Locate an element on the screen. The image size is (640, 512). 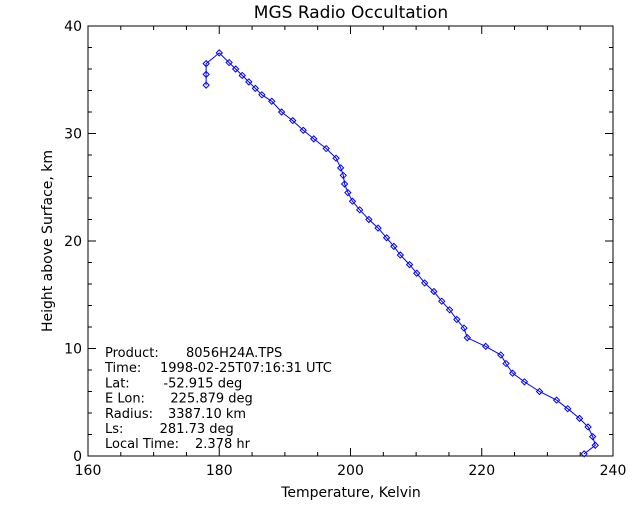
info-value: 281.73 deg is located at coordinates (186, 429).